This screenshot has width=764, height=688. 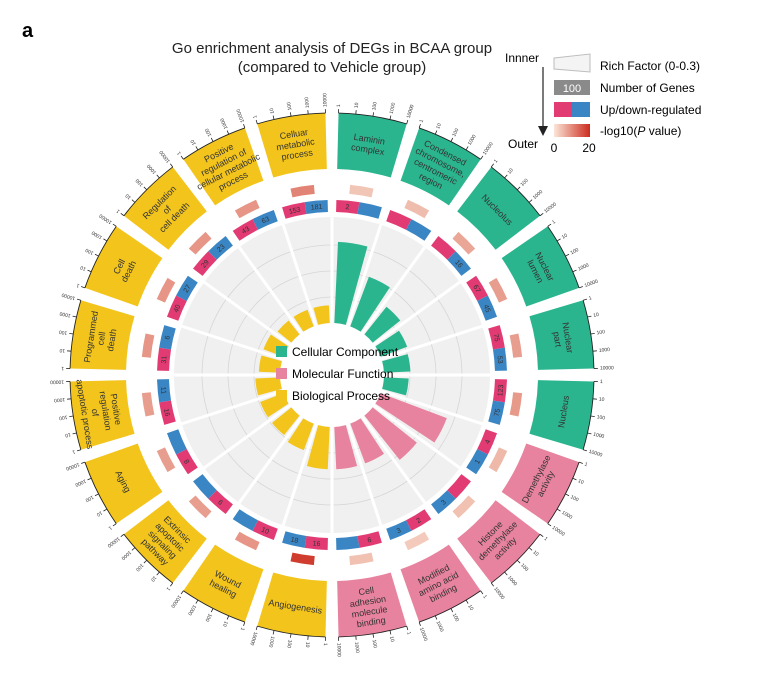 I want to click on legend-gene-swatch, so click(x=572, y=87).